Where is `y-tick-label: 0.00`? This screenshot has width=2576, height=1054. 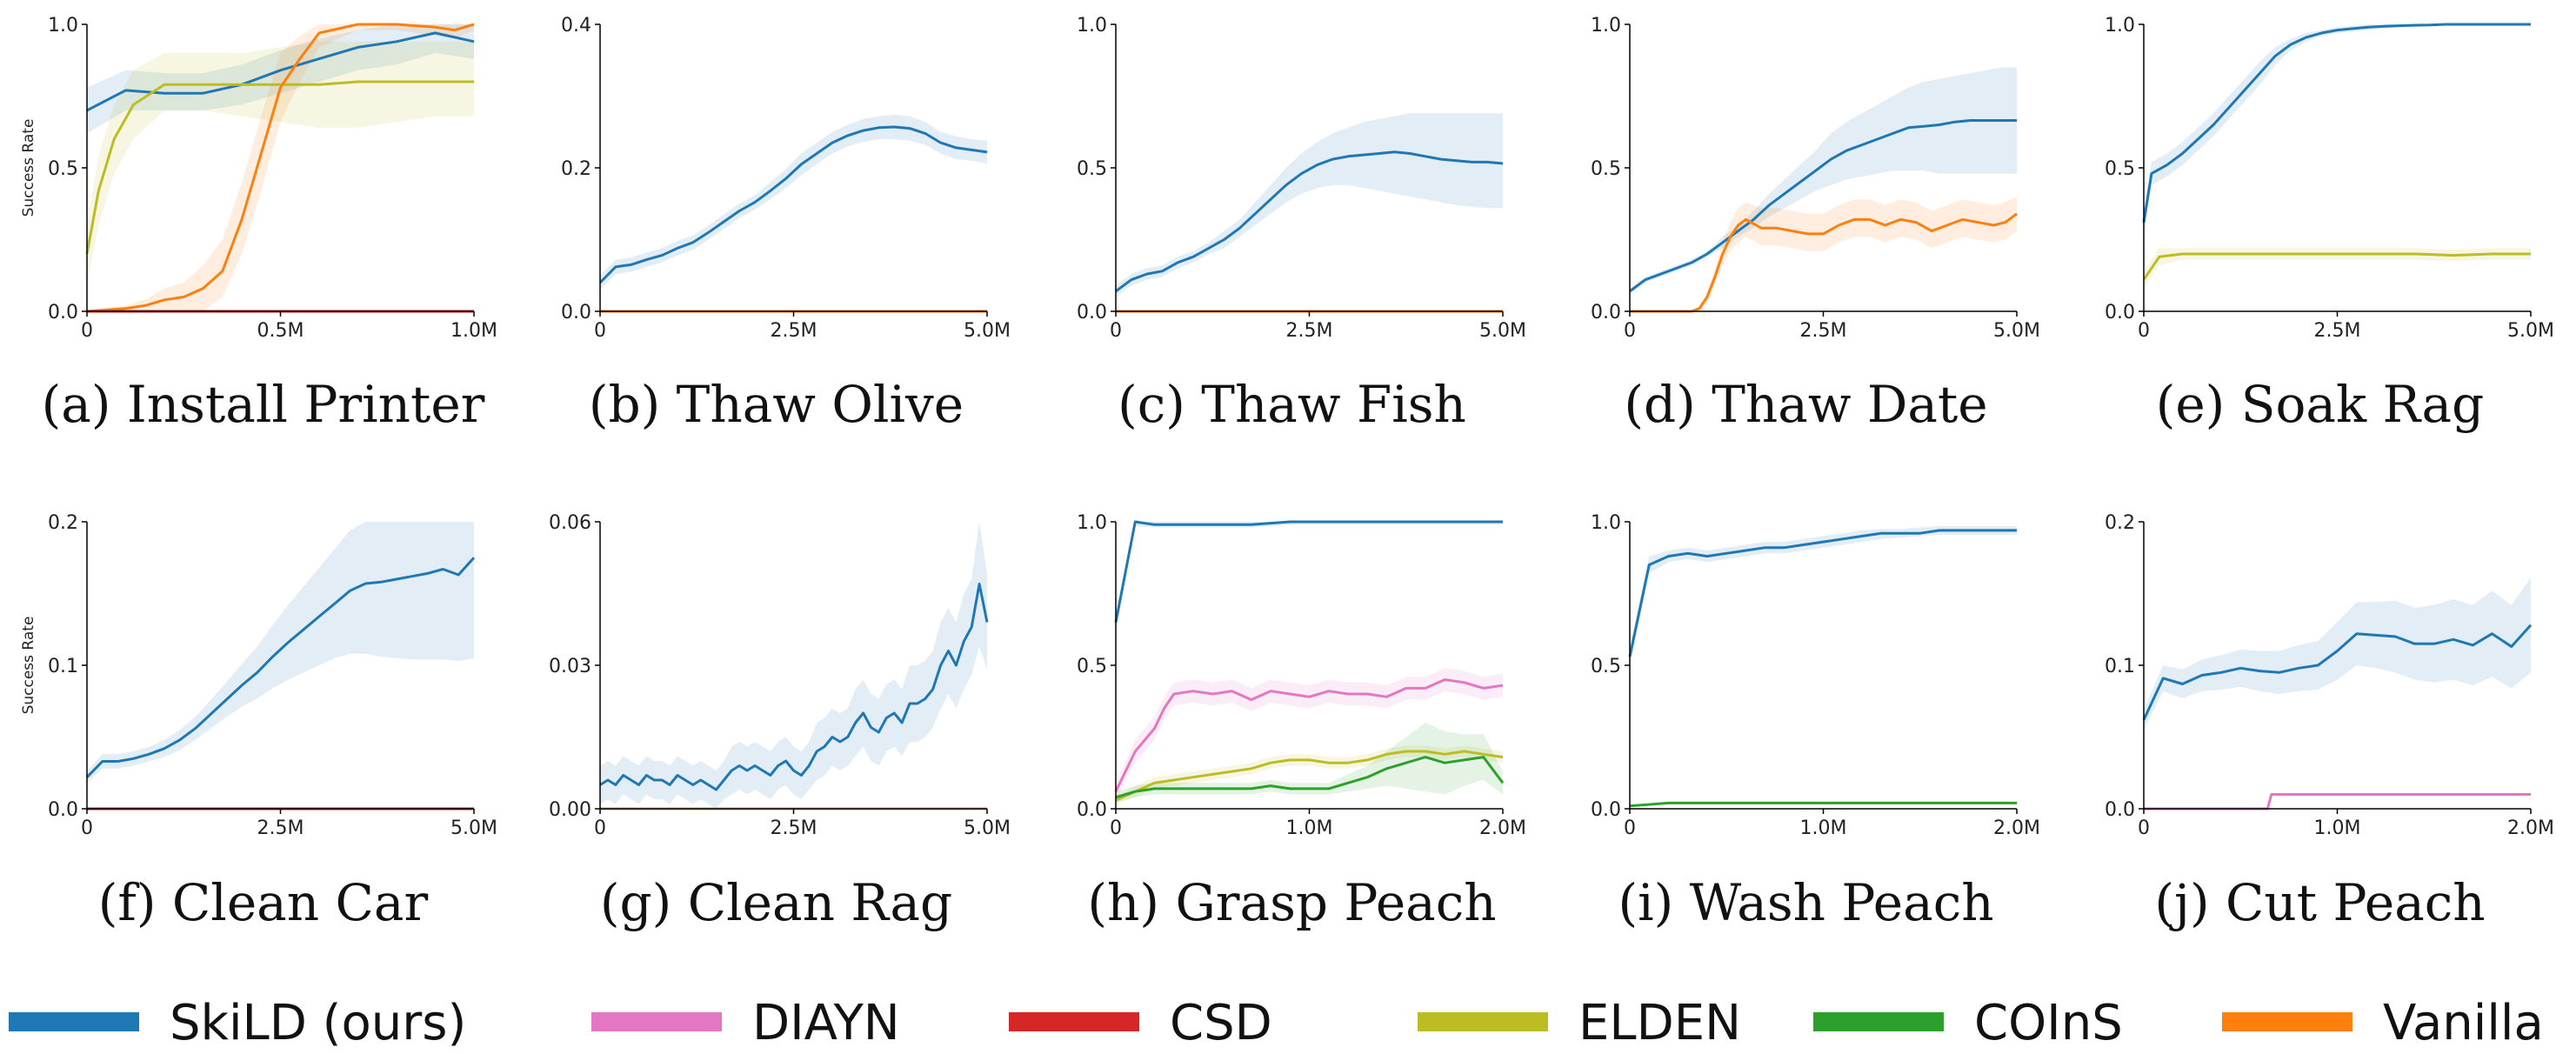
y-tick-label: 0.00 is located at coordinates (570, 810).